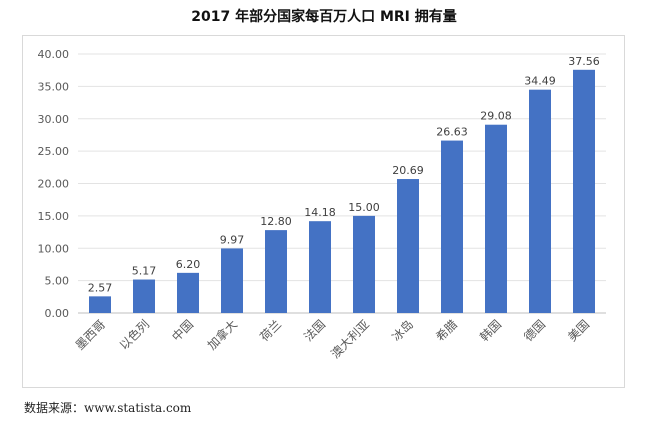 This screenshot has width=648, height=427. I want to click on bar-value-label: 6.20, so click(188, 264).